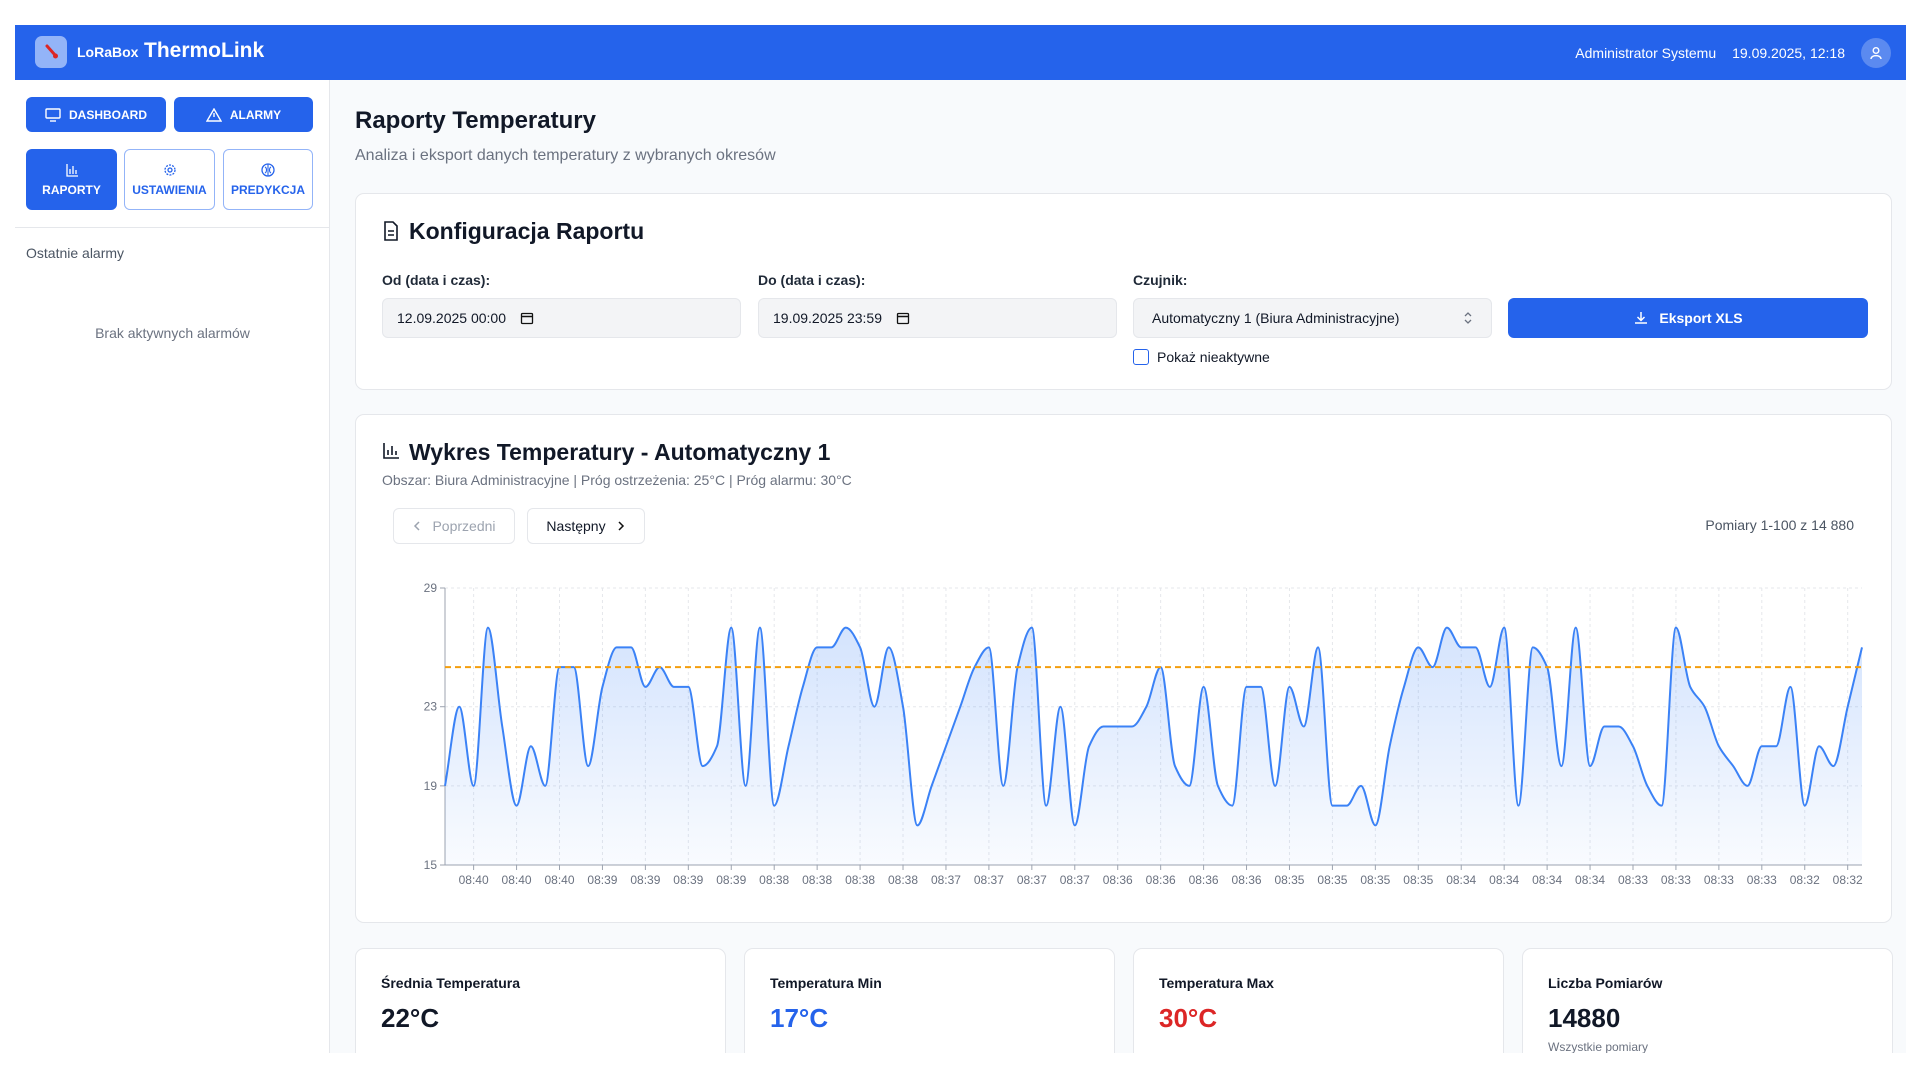  What do you see at coordinates (51, 52) in the screenshot?
I see `logo-icon` at bounding box center [51, 52].